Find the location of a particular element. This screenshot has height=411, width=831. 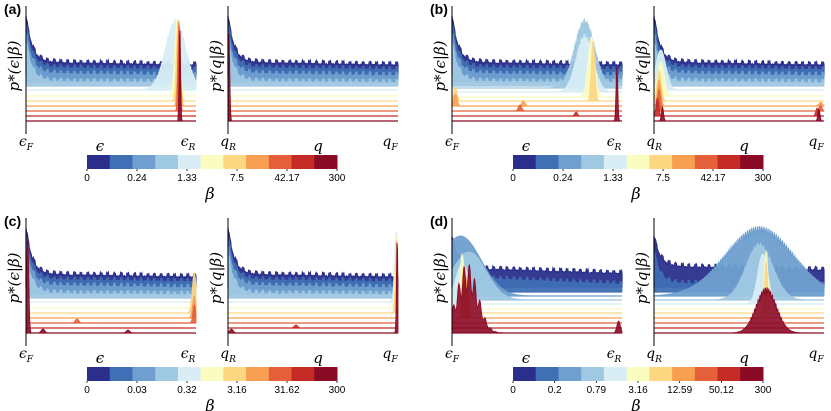

colorbar-tick-label: 0.03 is located at coordinates (137, 390).